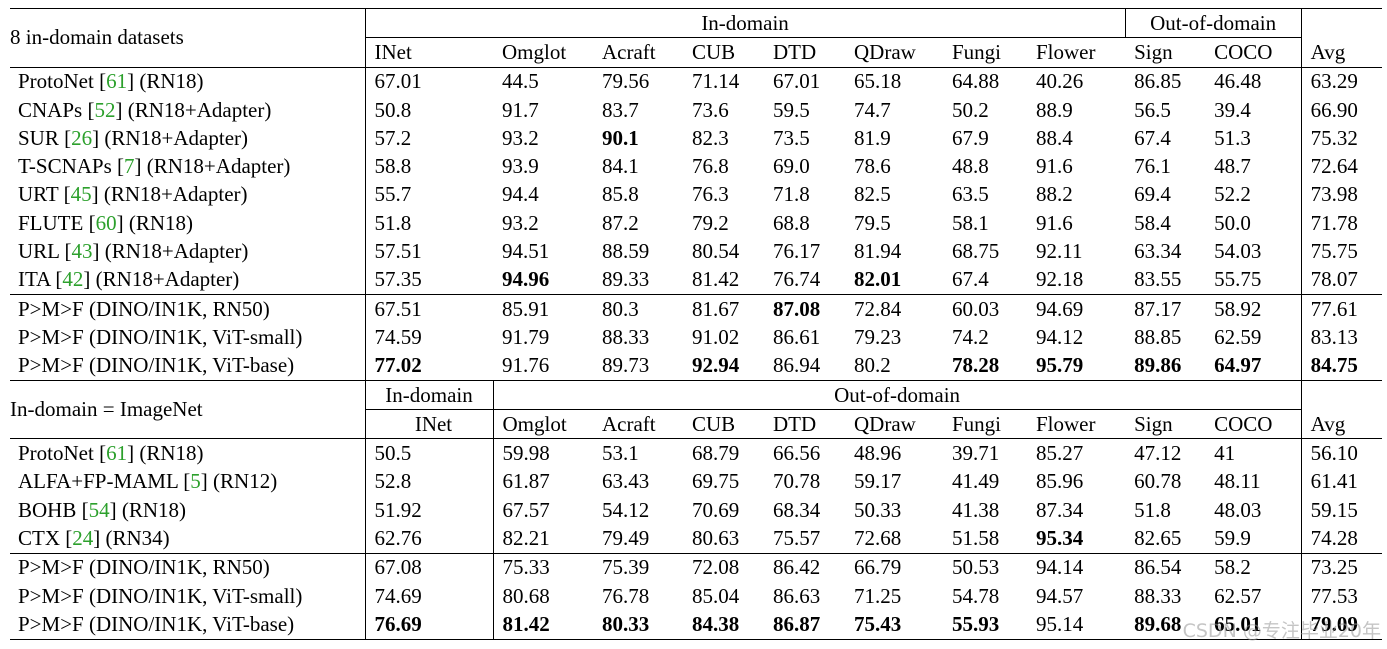  I want to click on table-cell: 55.7, so click(393, 194).